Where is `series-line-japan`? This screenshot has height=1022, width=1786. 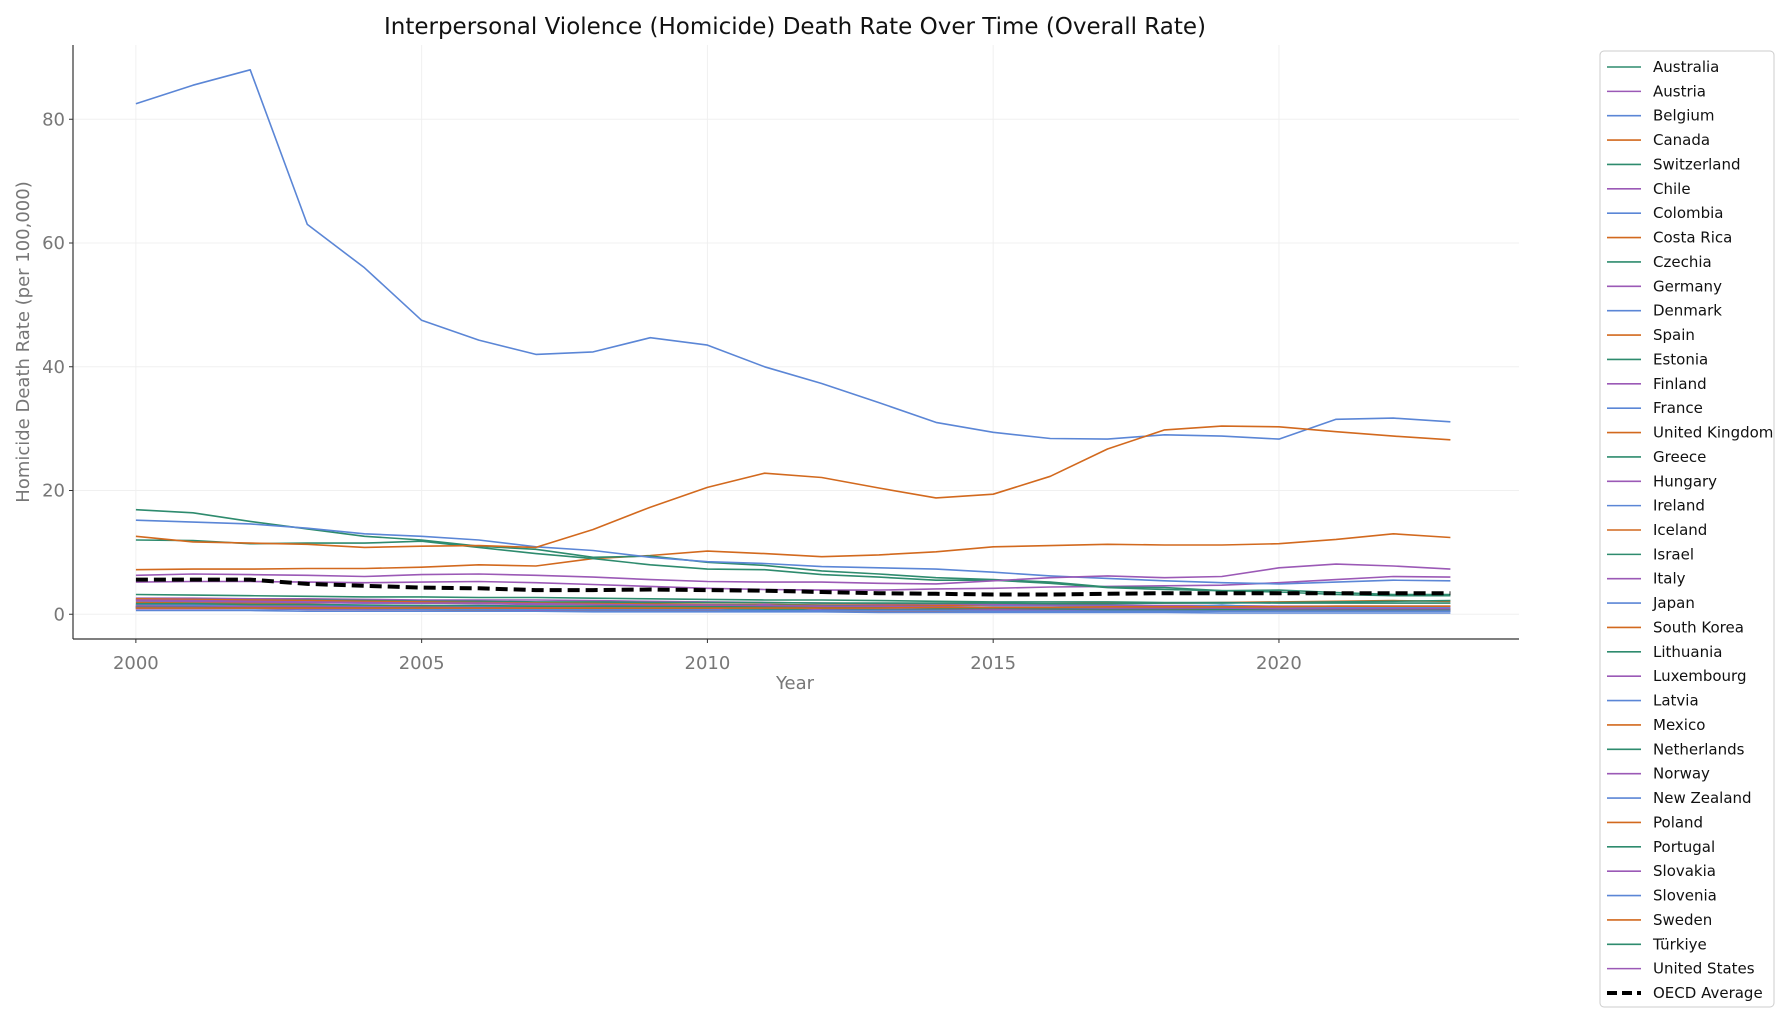 series-line-japan is located at coordinates (793, 611).